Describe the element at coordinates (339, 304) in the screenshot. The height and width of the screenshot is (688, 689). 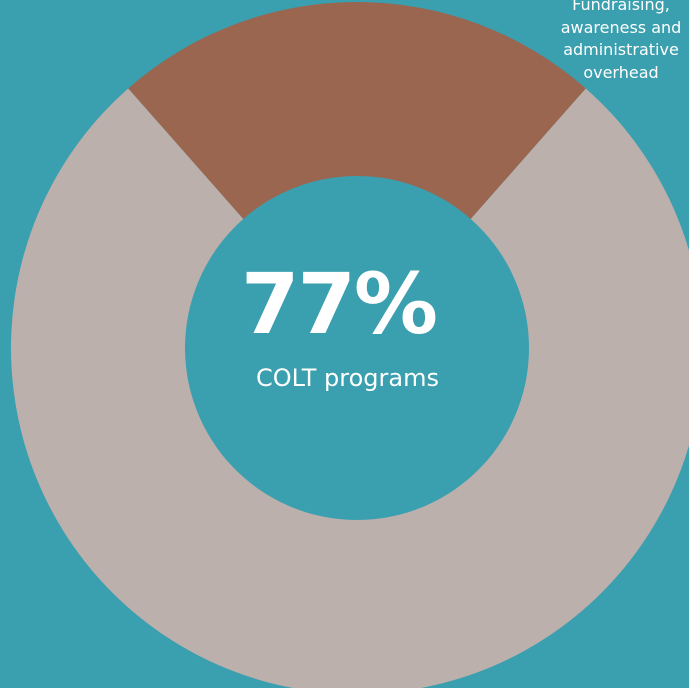
I see `center-value: 77%` at that location.